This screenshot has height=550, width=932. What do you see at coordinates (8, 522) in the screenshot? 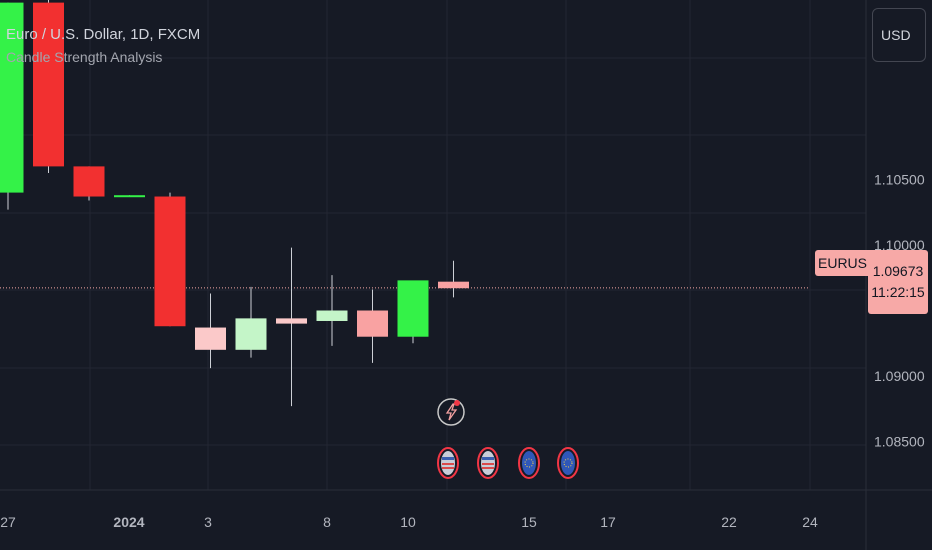
I see `time-tick-label: 27` at bounding box center [8, 522].